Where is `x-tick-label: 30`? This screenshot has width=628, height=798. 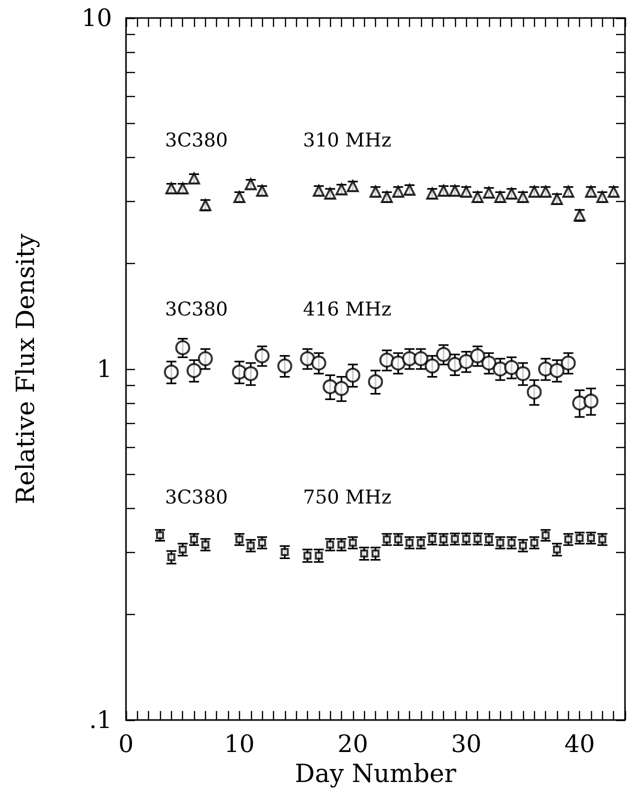 x-tick-label: 30 is located at coordinates (466, 744).